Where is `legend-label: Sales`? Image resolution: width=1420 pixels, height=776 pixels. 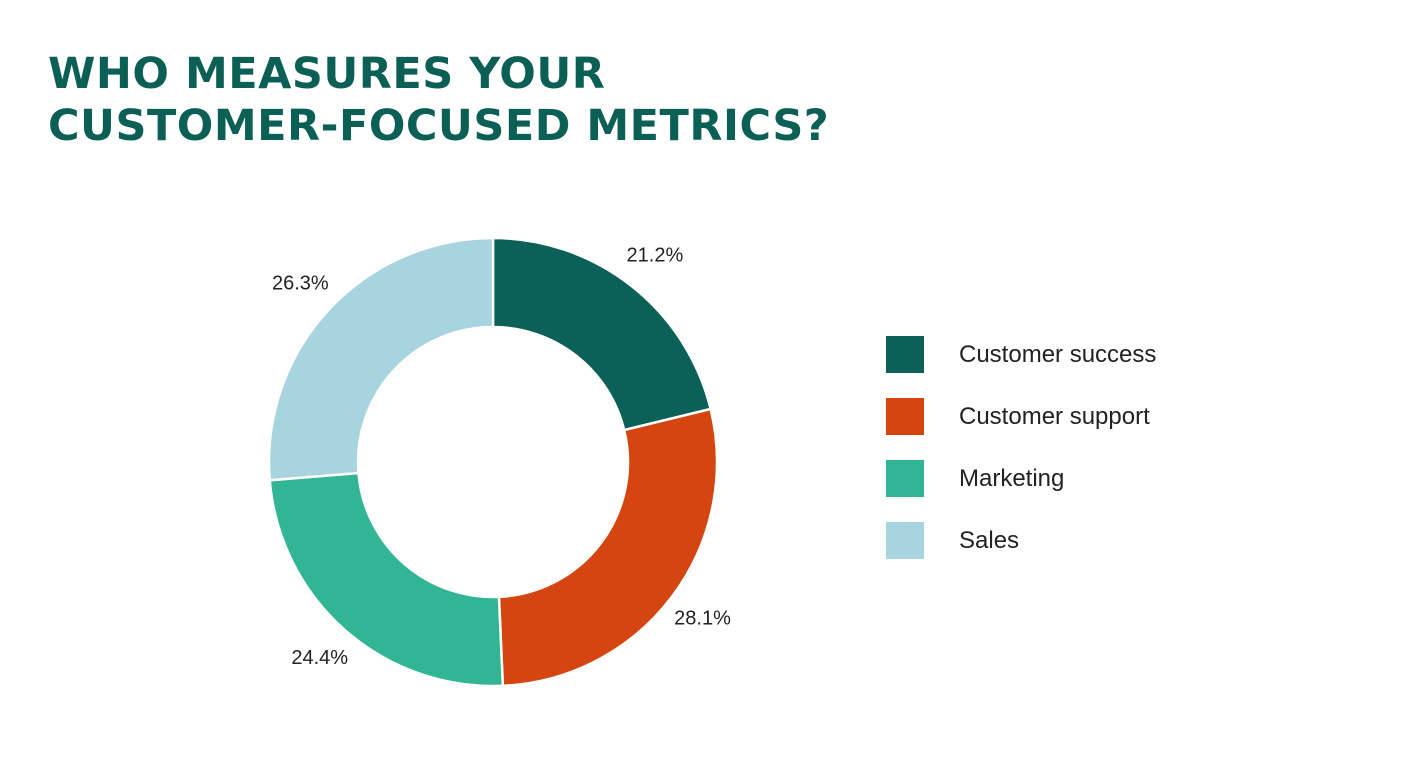
legend-label: Sales is located at coordinates (989, 540).